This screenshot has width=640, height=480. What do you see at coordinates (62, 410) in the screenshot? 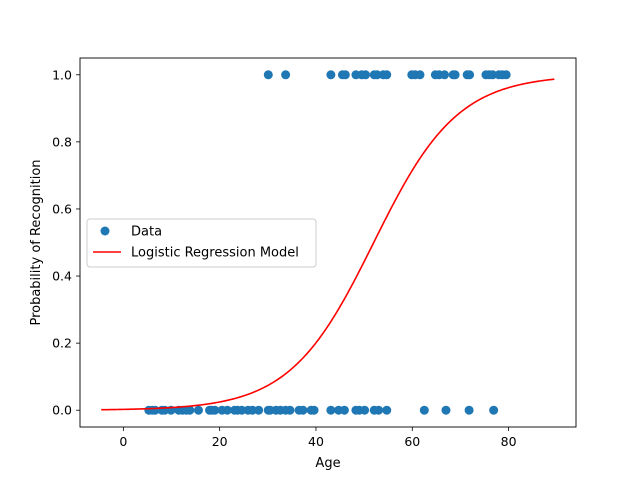
I see `y-tick-label: 0.0` at bounding box center [62, 410].